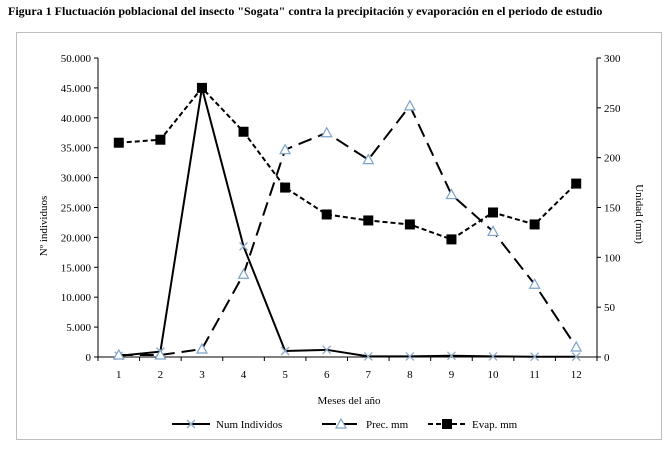 The width and height of the screenshot is (671, 455). Describe the element at coordinates (76, 119) in the screenshot. I see `y-tick-label: 40.000` at that location.